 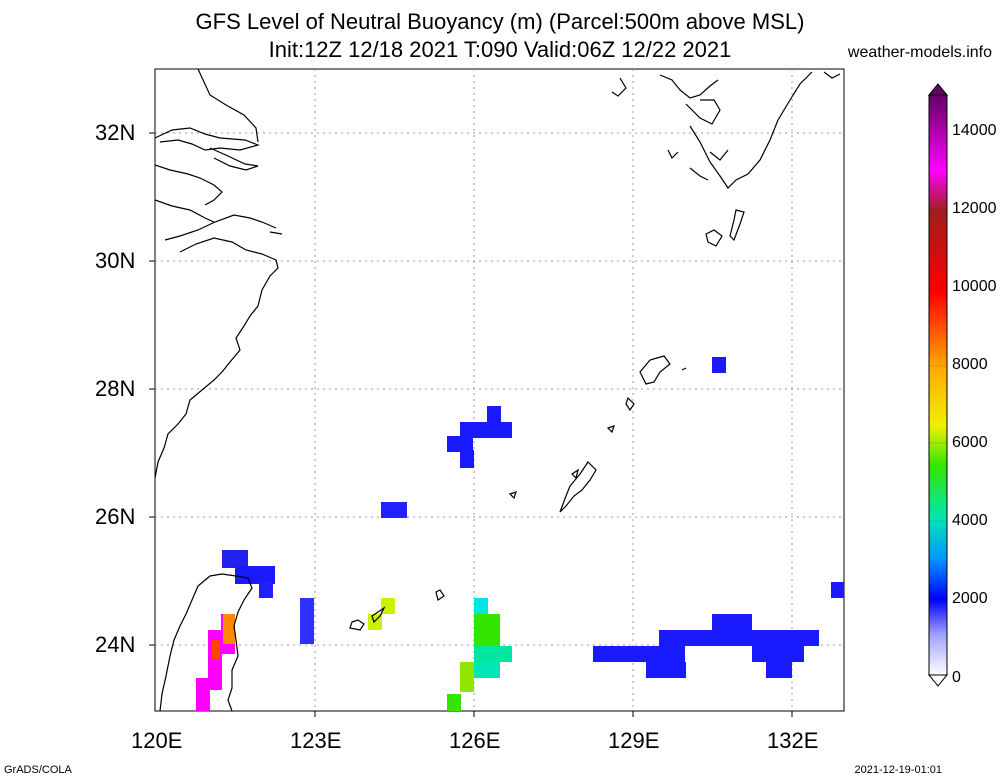 What do you see at coordinates (970, 442) in the screenshot?
I see `colorbar-label: 6000` at bounding box center [970, 442].